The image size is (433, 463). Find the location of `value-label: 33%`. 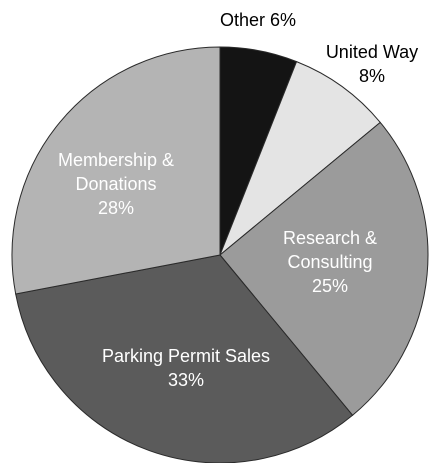

value-label: 33% is located at coordinates (186, 380).